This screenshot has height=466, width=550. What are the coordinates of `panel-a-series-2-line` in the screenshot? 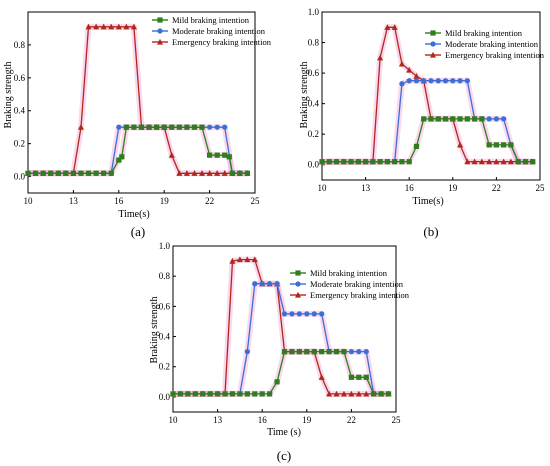 It's located at (138, 150).